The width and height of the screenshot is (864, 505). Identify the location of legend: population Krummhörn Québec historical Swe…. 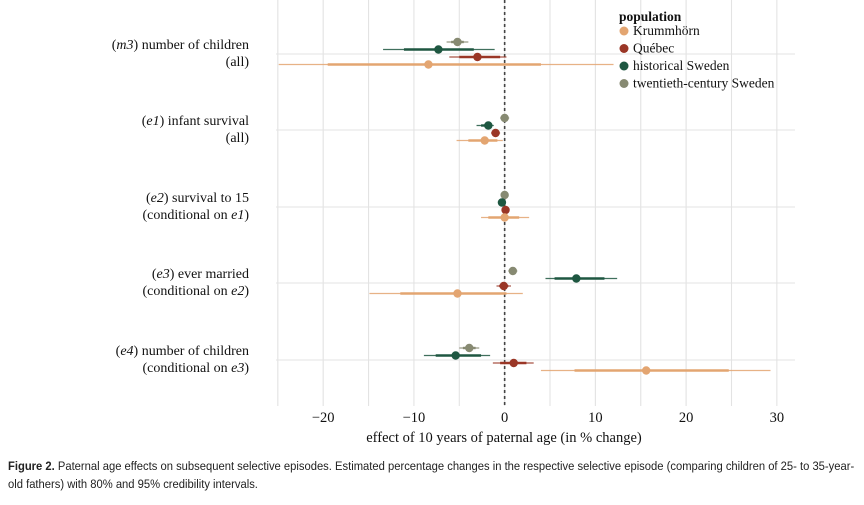
(697, 50).